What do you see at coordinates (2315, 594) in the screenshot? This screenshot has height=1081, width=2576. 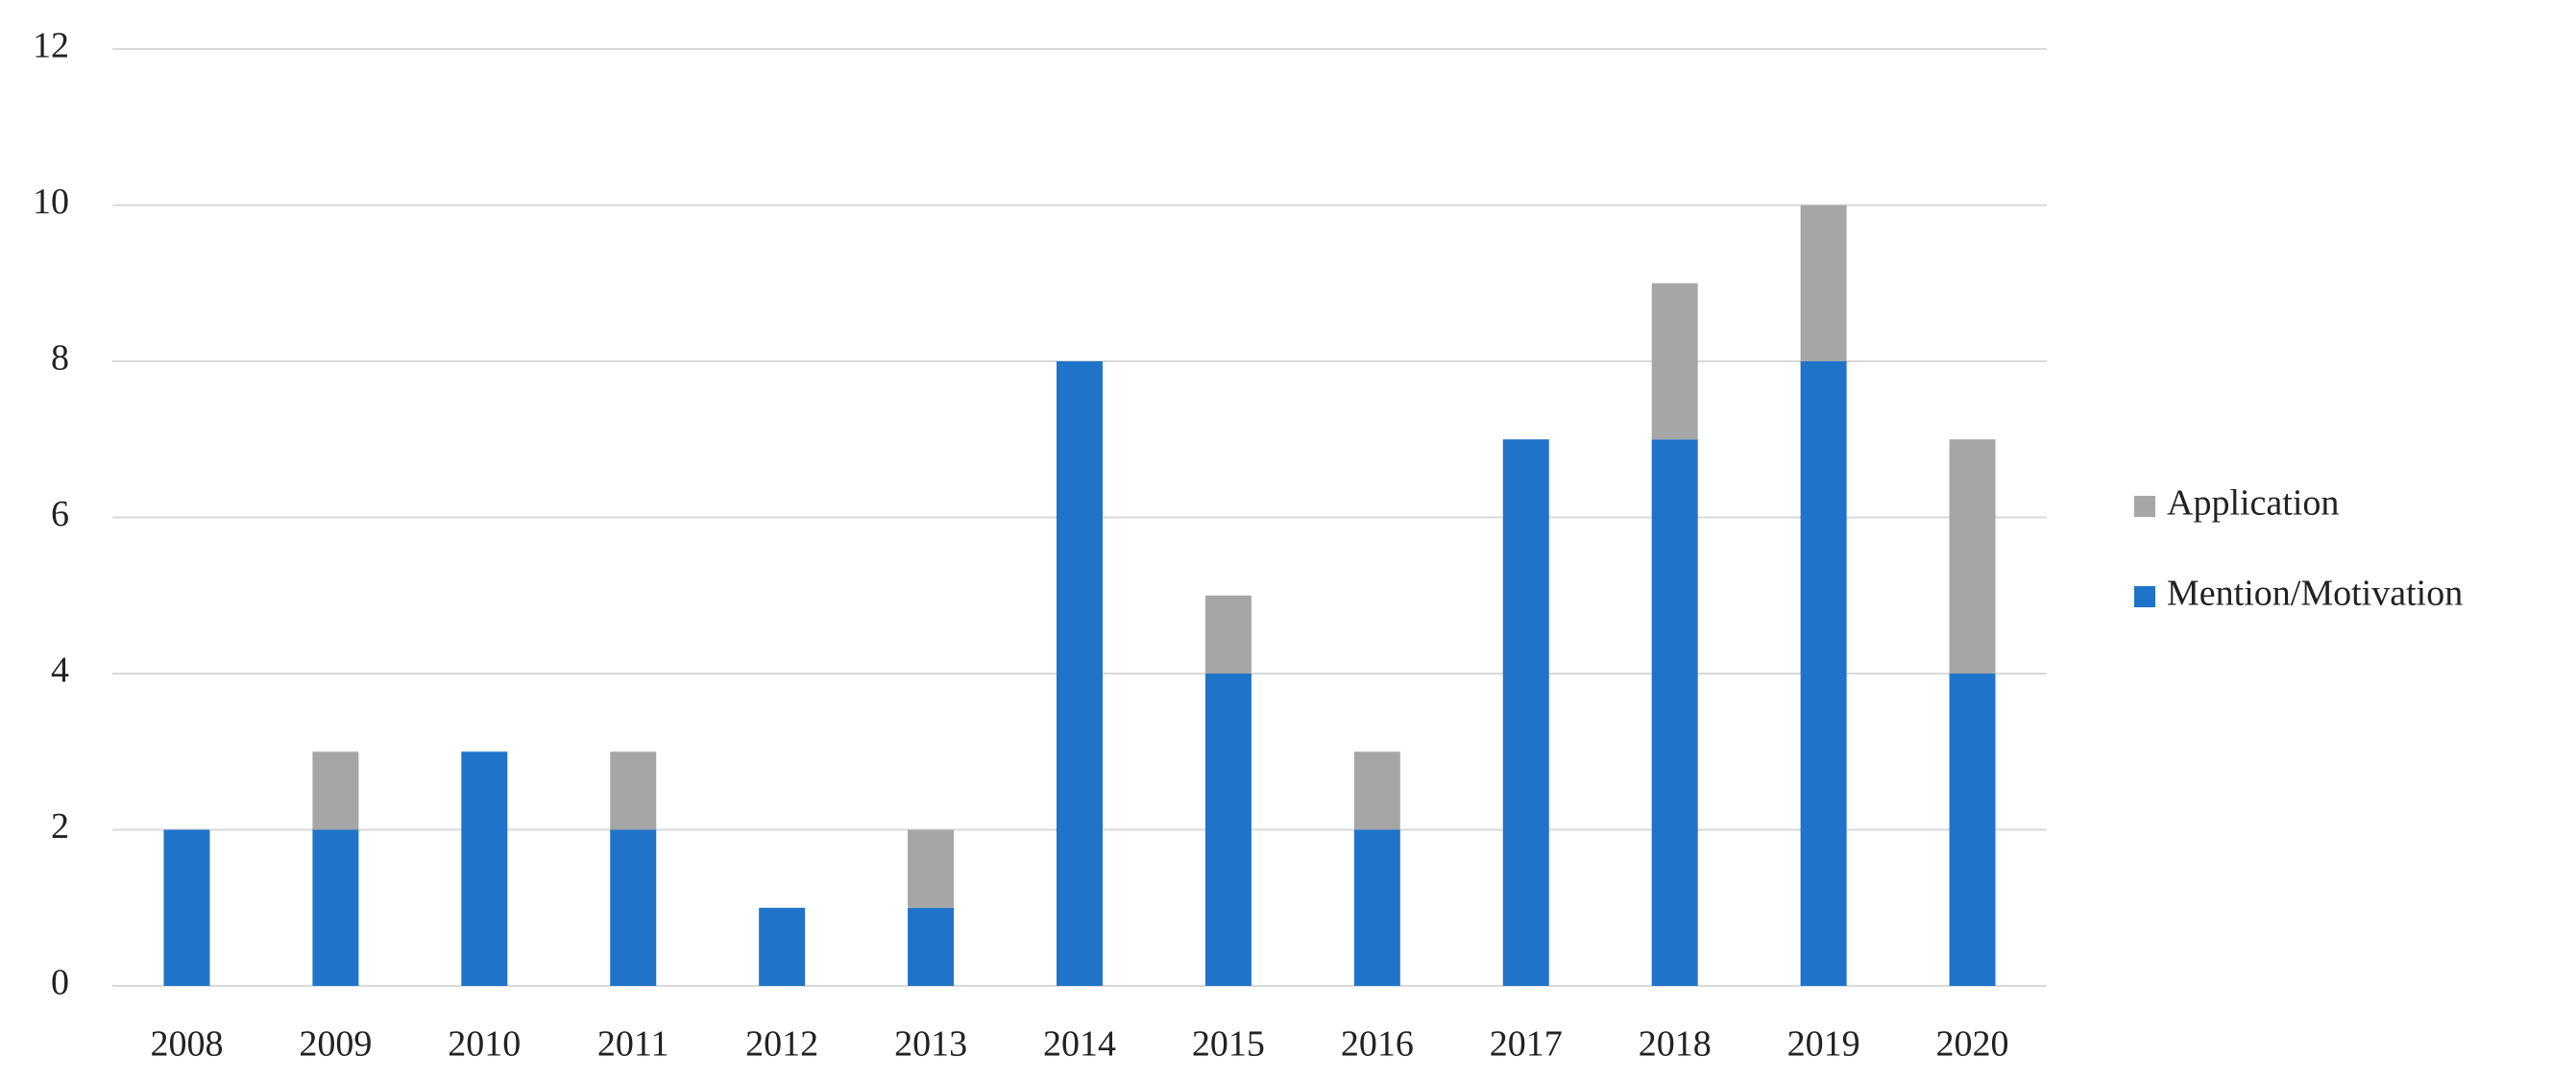 I see `legend-label: Mention/Motivation` at bounding box center [2315, 594].